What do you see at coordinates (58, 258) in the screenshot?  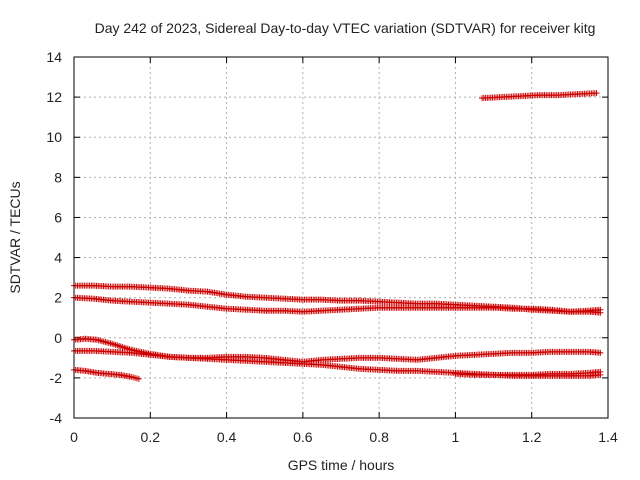 I see `y-tick-label: 4` at bounding box center [58, 258].